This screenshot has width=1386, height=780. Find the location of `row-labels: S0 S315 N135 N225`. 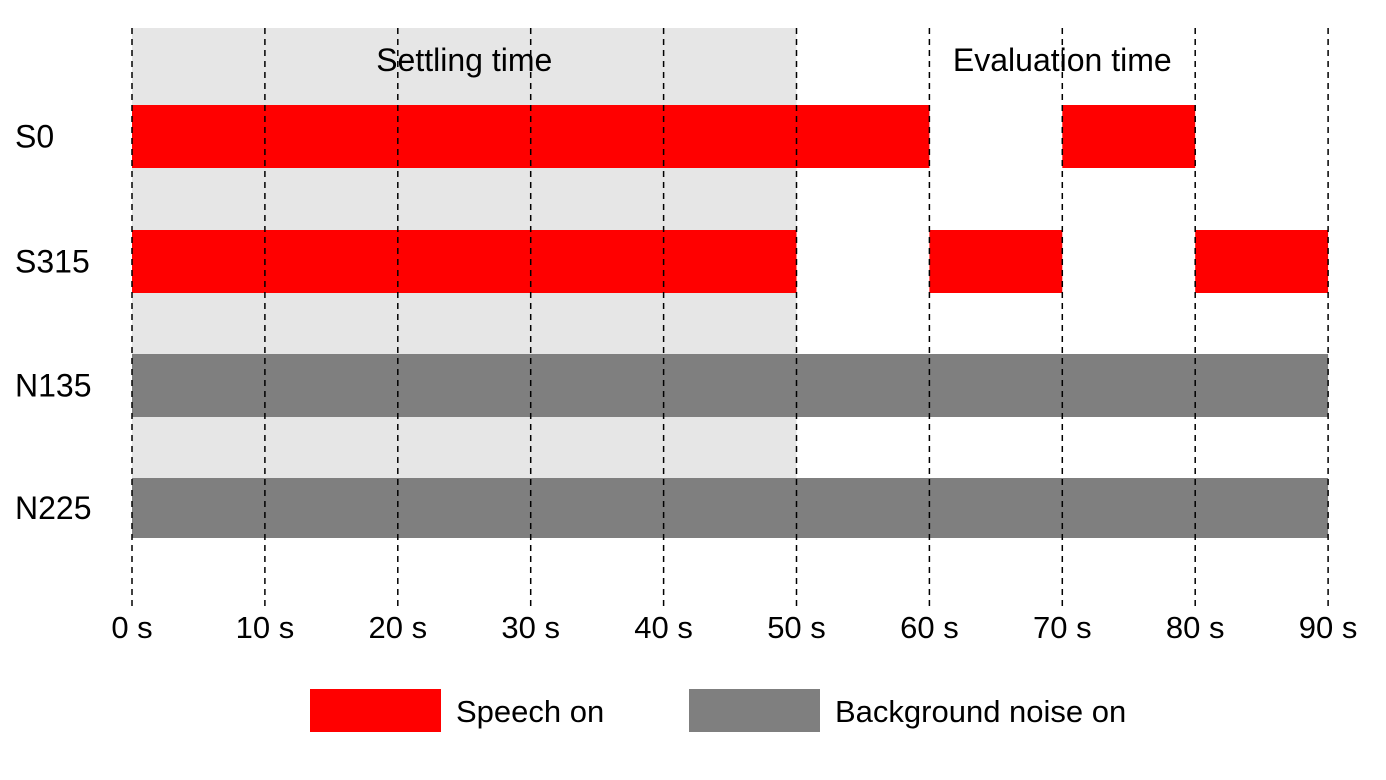

row-labels: S0 S315 N135 N225 is located at coordinates (53, 323).